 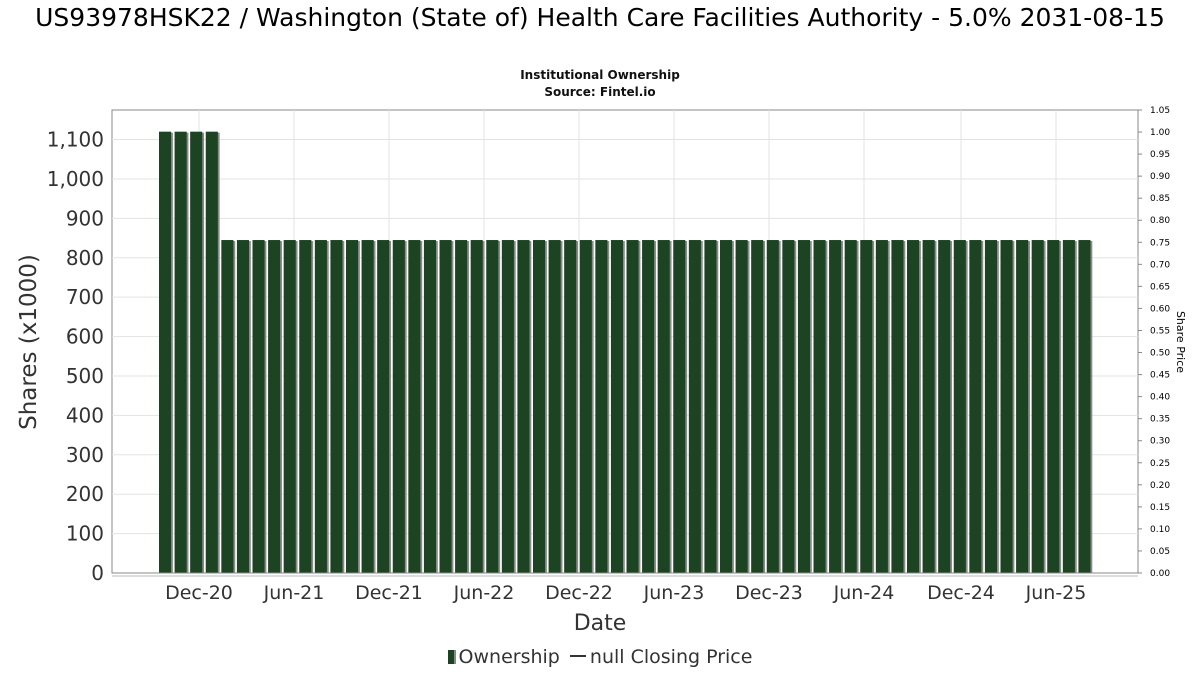 I want to click on legend-price-label: null Closing Price, so click(x=671, y=657).